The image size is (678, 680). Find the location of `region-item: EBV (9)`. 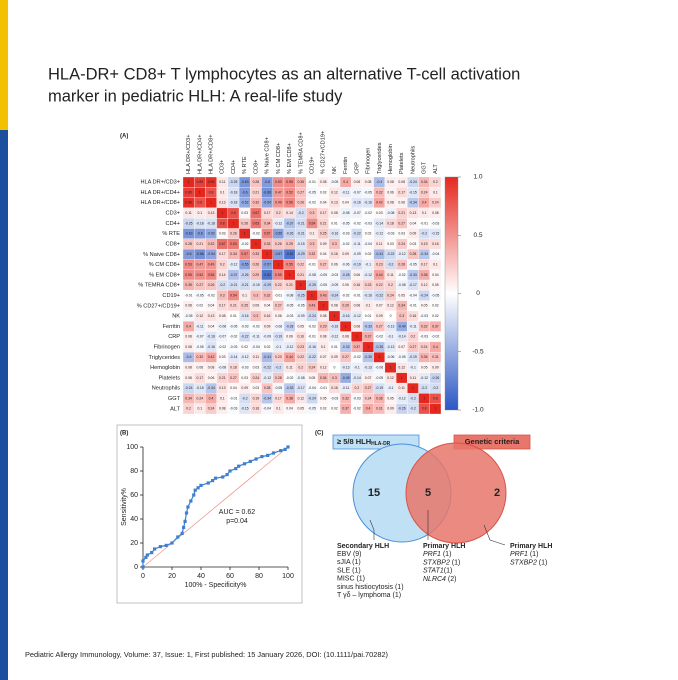

region-item: EBV (9) is located at coordinates (349, 554).